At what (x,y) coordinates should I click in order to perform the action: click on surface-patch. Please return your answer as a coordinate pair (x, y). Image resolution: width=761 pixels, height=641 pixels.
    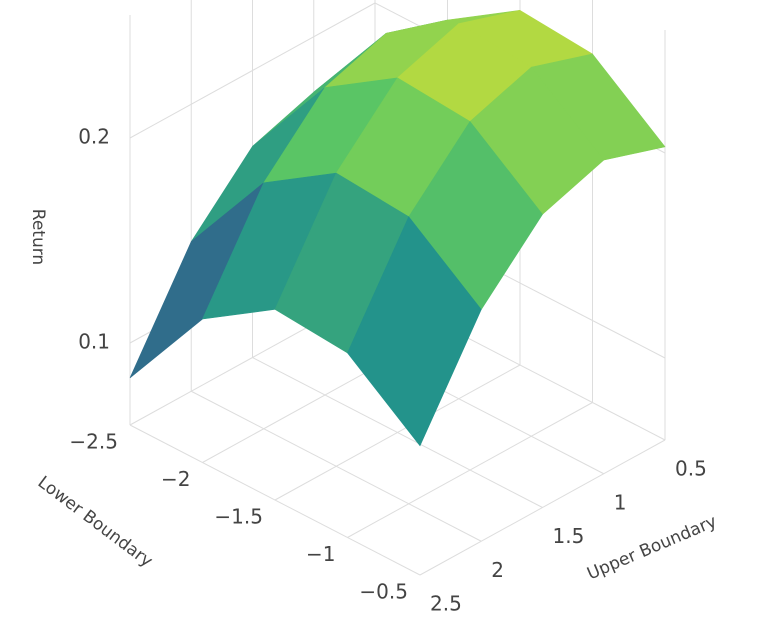
    Looking at the image, I should click on (414, 331).